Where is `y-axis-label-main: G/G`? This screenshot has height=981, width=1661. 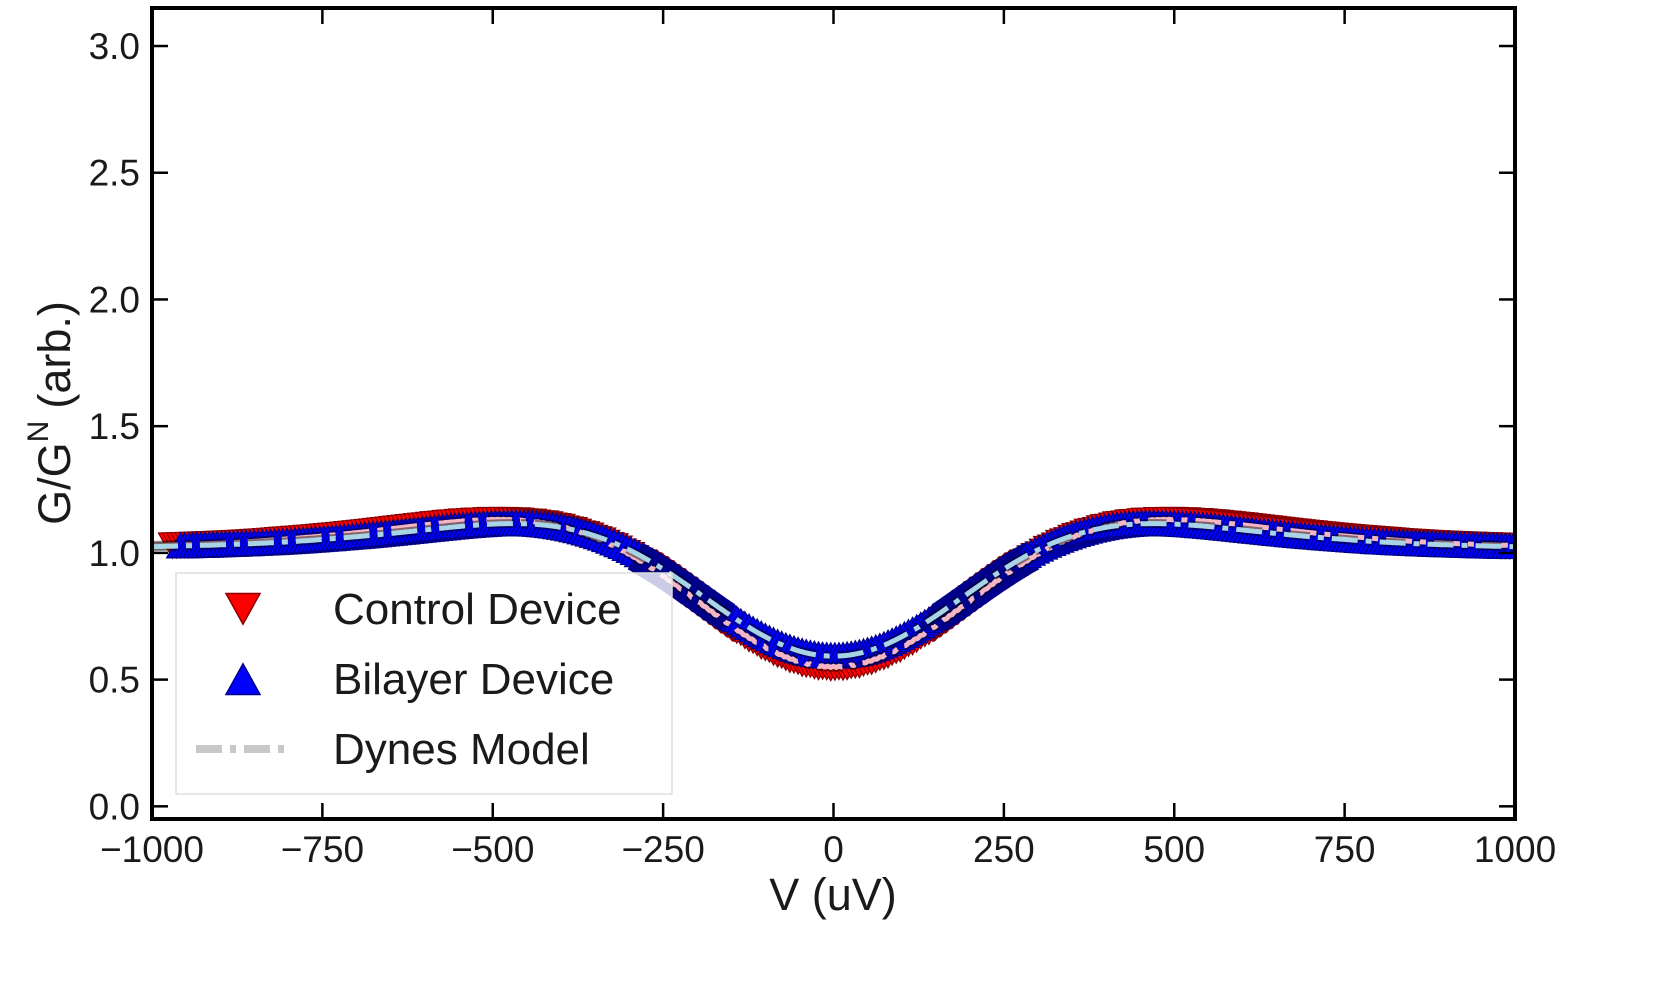 y-axis-label-main: G/G is located at coordinates (54, 483).